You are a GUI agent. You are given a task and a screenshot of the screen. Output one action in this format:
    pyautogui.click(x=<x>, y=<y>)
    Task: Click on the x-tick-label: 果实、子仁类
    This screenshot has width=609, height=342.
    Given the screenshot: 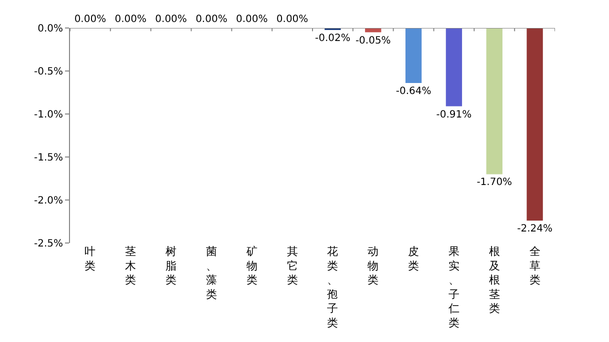 What is the action you would take?
    pyautogui.click(x=454, y=287)
    